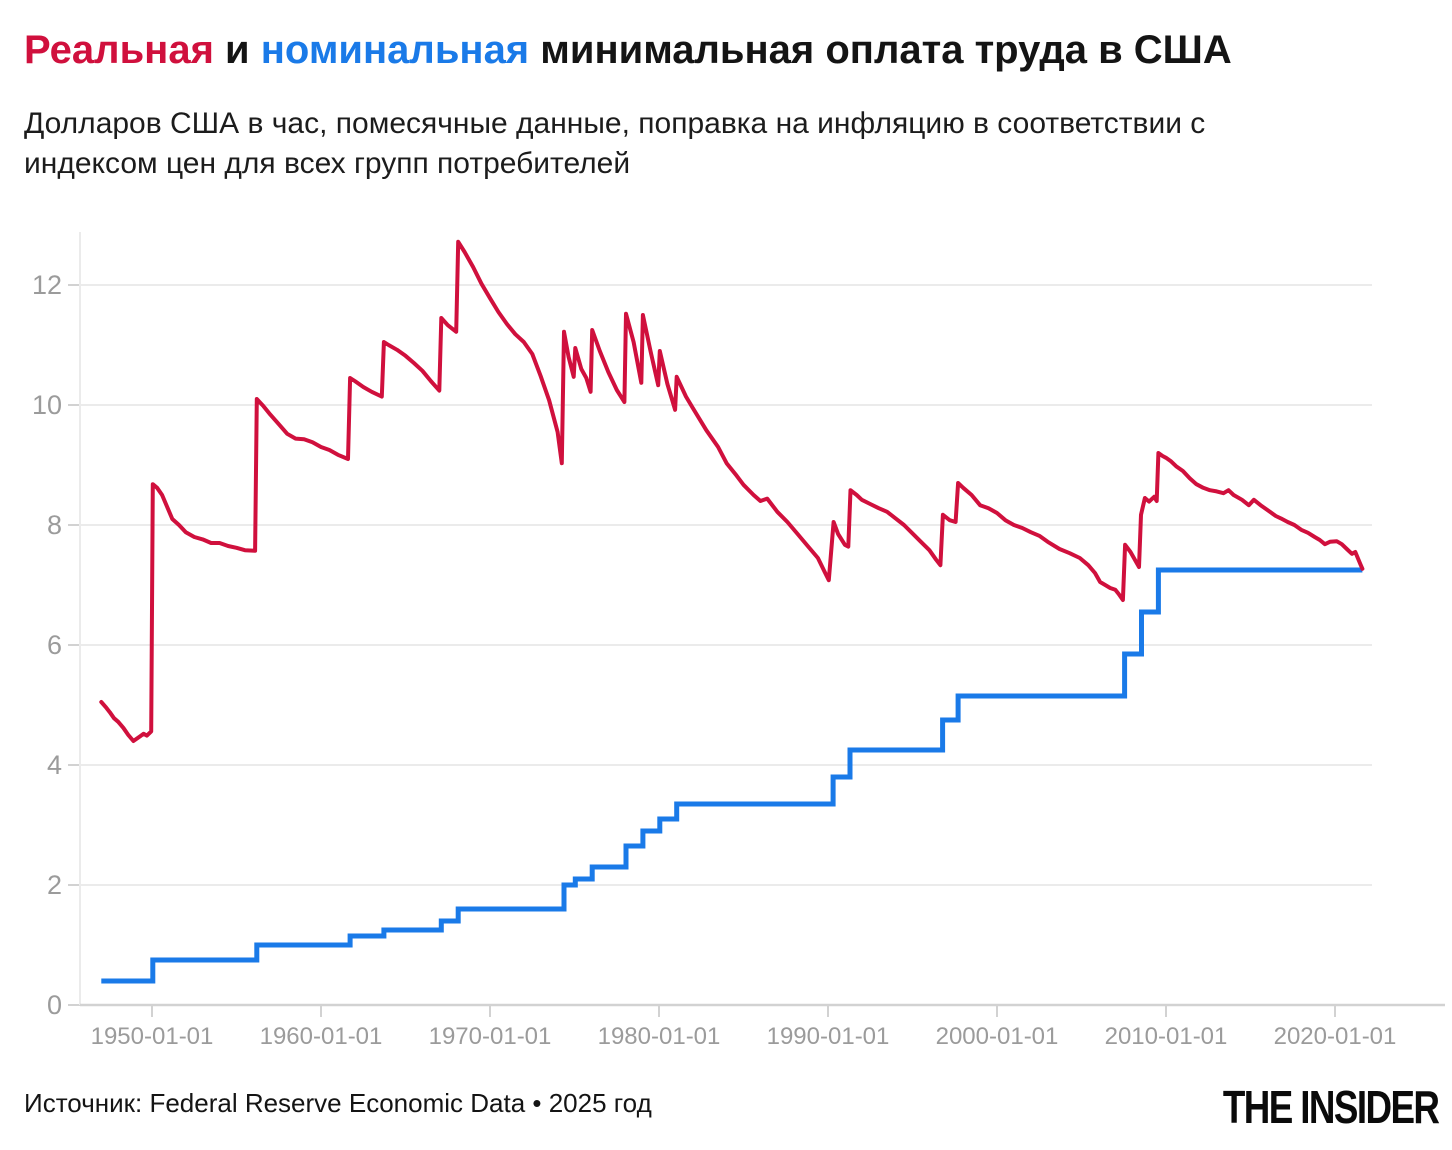  I want to click on y-tick-label: 4, so click(54, 765).